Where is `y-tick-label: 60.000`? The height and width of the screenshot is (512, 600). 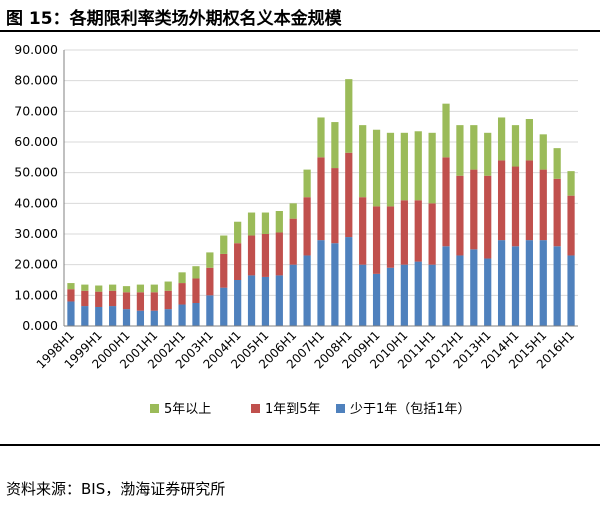
y-tick-label: 60.000 is located at coordinates (36, 141).